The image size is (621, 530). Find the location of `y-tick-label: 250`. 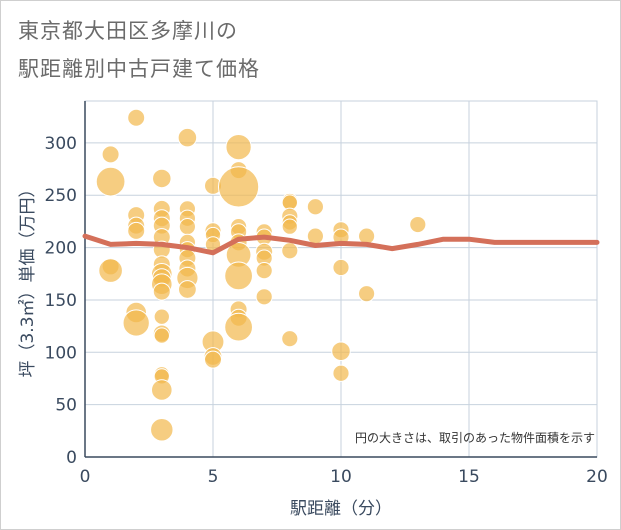

y-tick-label: 250 is located at coordinates (61, 196).